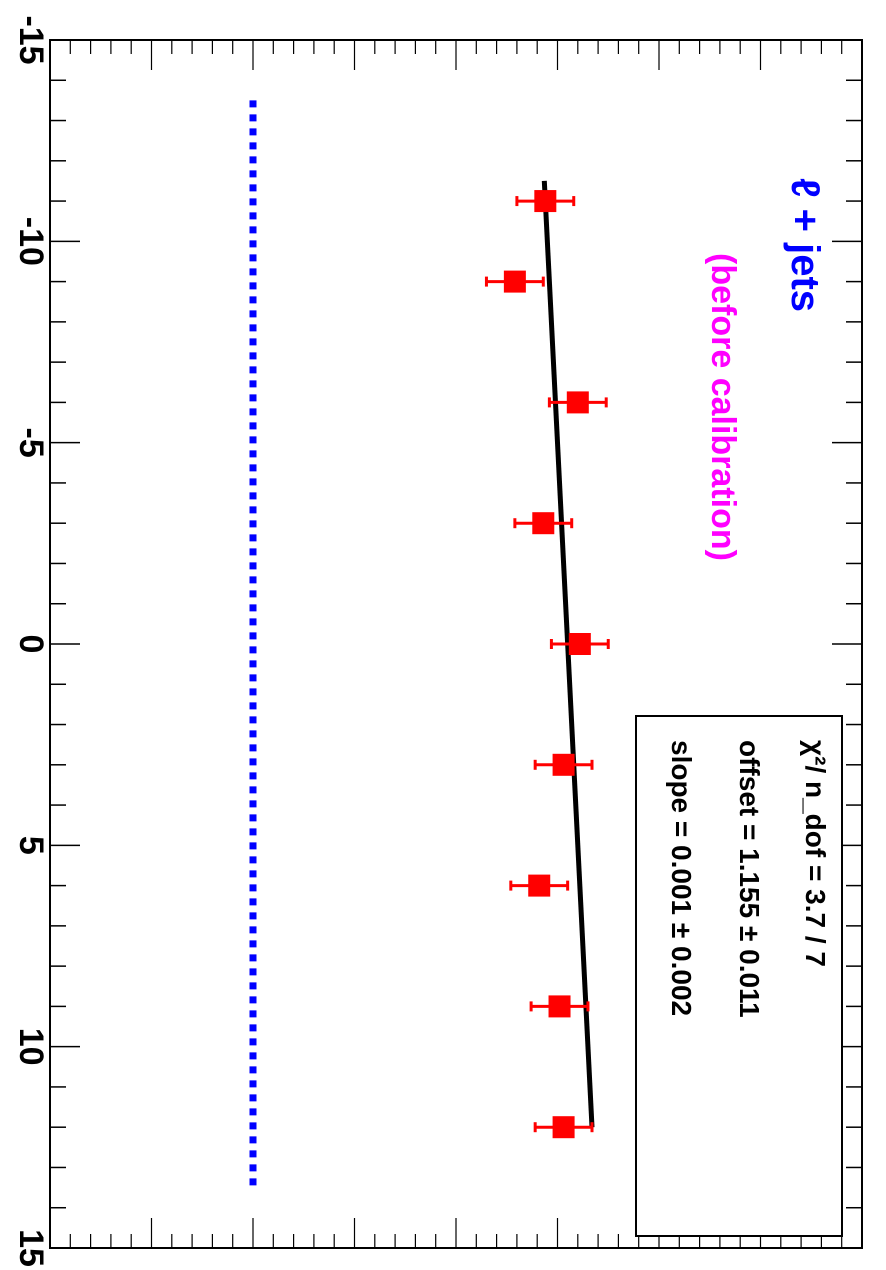 This screenshot has width=886, height=1270. Describe the element at coordinates (31, 1248) in the screenshot. I see `x-tick-label: 15` at that location.